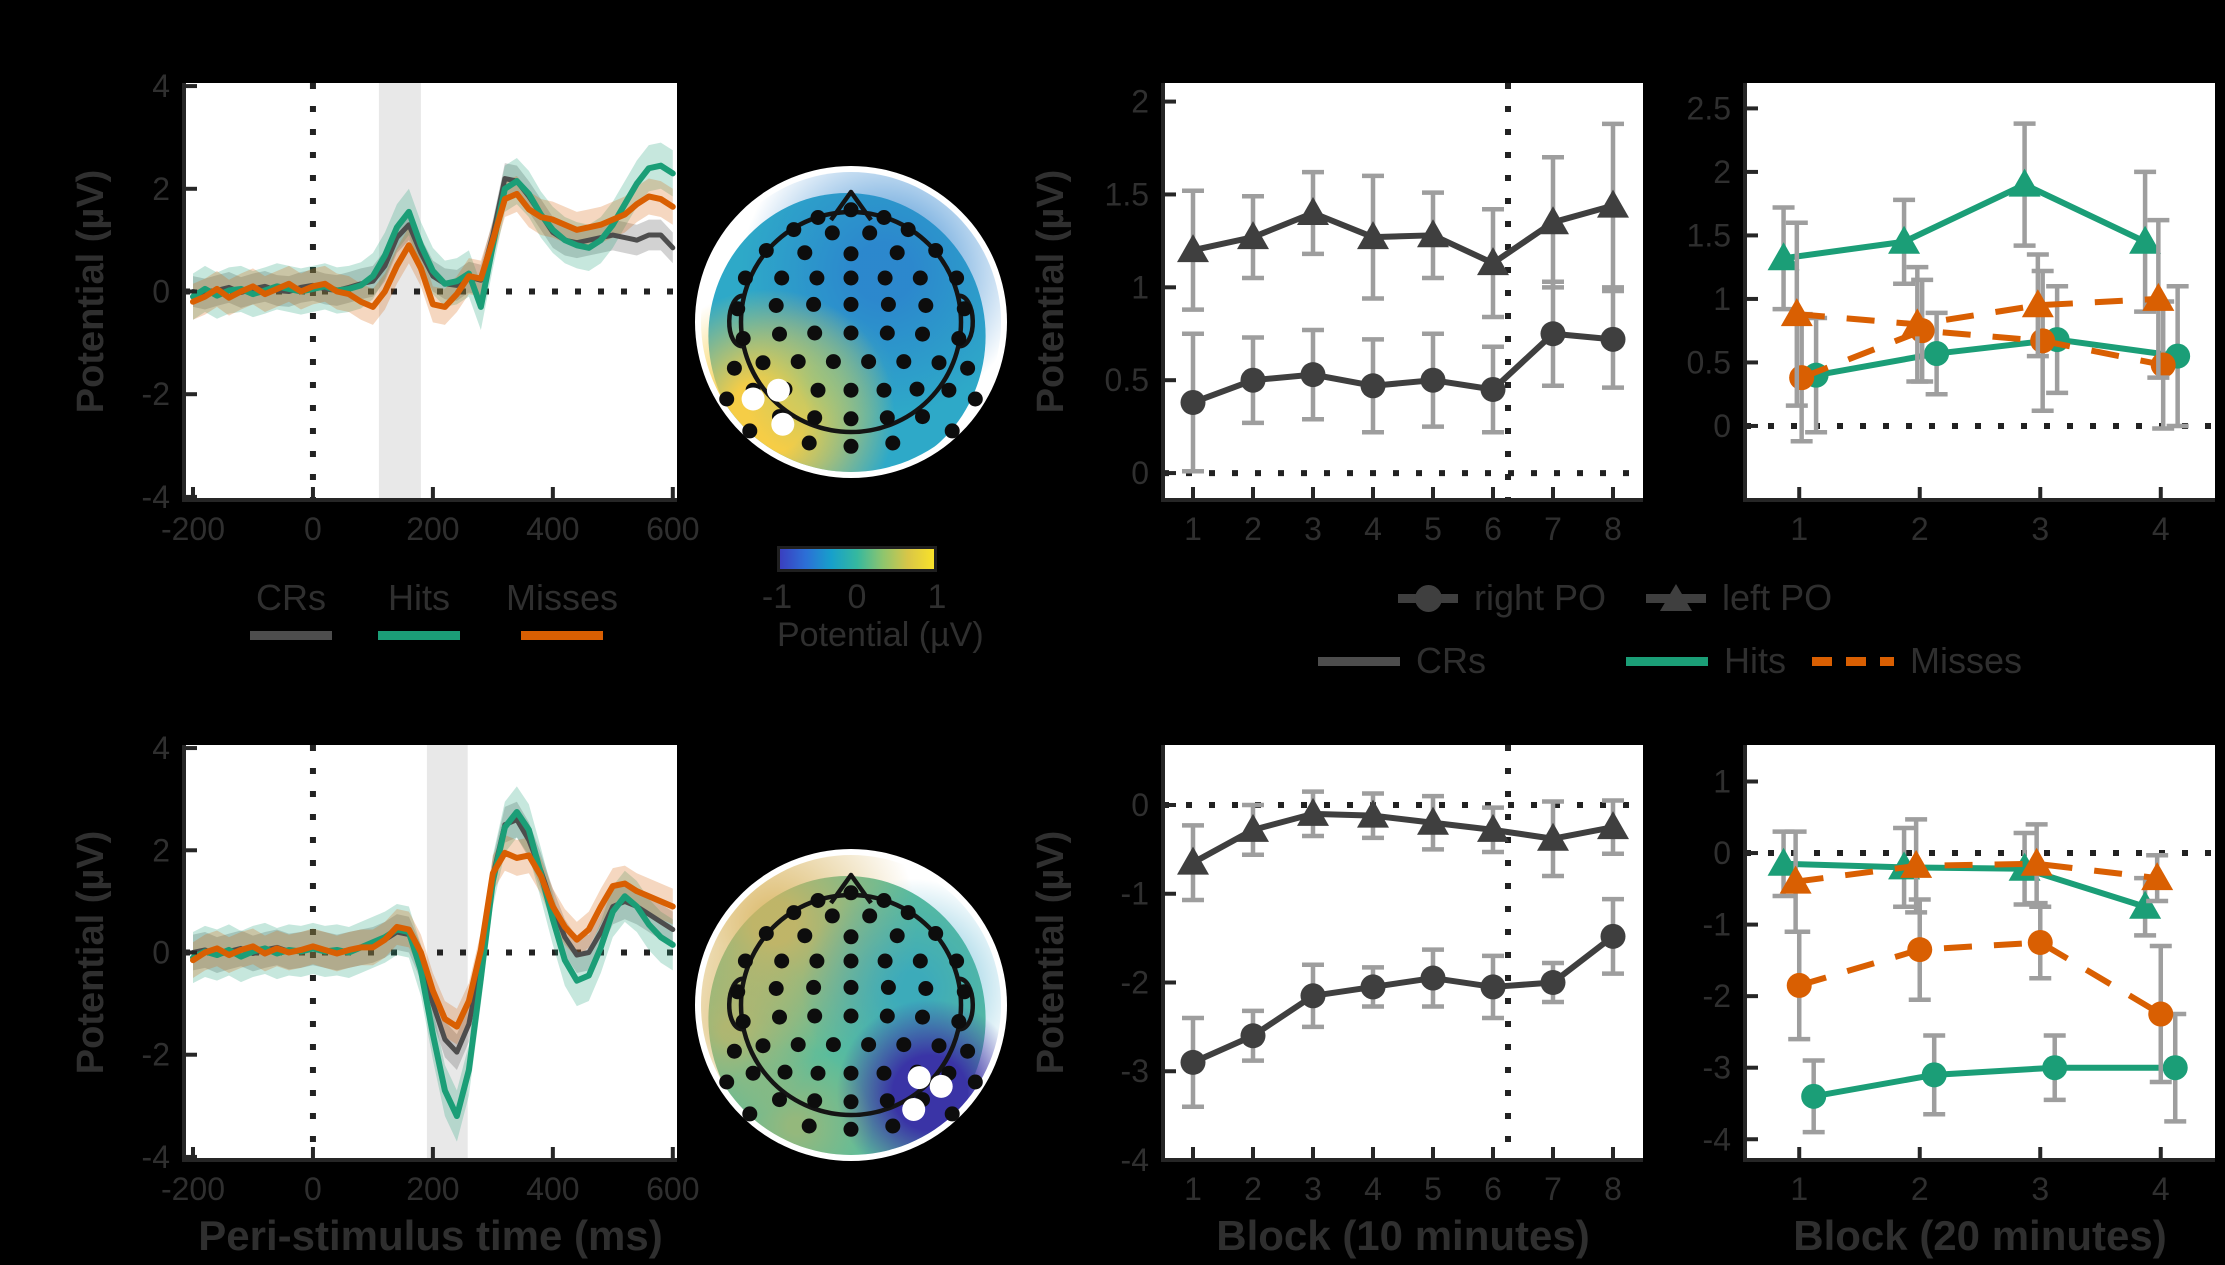  I want to click on misses-line-swatch, so click(562, 635).